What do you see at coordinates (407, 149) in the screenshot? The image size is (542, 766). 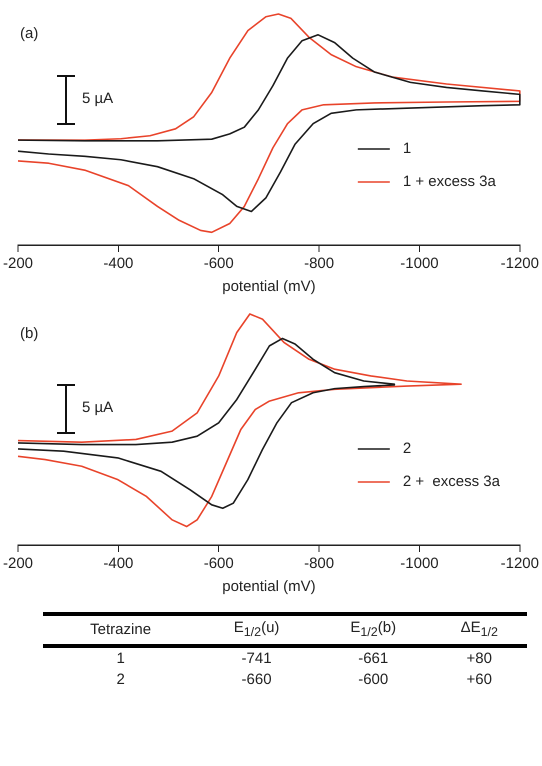 I see `legend-label: 1` at bounding box center [407, 149].